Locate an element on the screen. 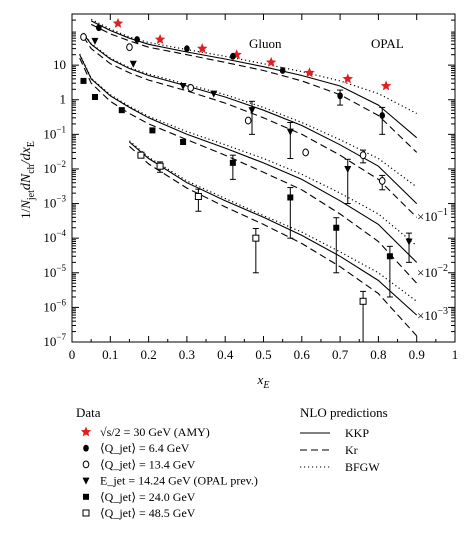 The height and width of the screenshot is (555, 474). y-tick-label: 10⁻⁷ is located at coordinates (54, 340).